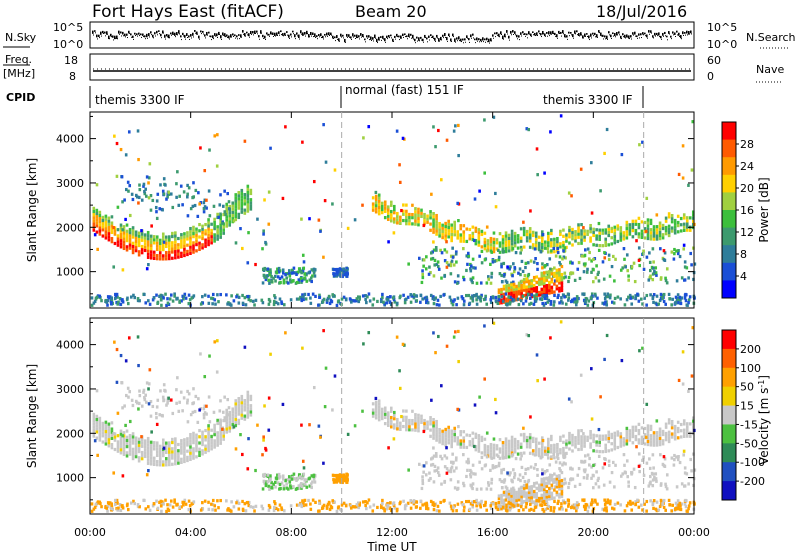 Image resolution: width=800 pixels, height=554 pixels. What do you see at coordinates (70, 183) in the screenshot?
I see `power-ytick-label: 3000` at bounding box center [70, 183].